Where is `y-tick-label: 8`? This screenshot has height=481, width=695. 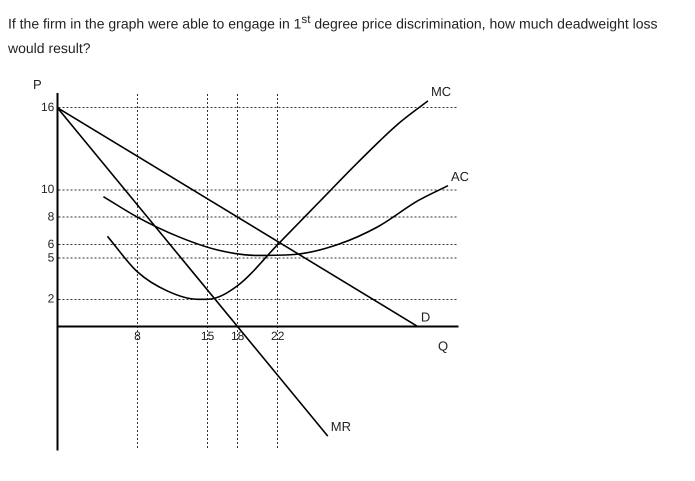
y-tick-label: 8 is located at coordinates (51, 216).